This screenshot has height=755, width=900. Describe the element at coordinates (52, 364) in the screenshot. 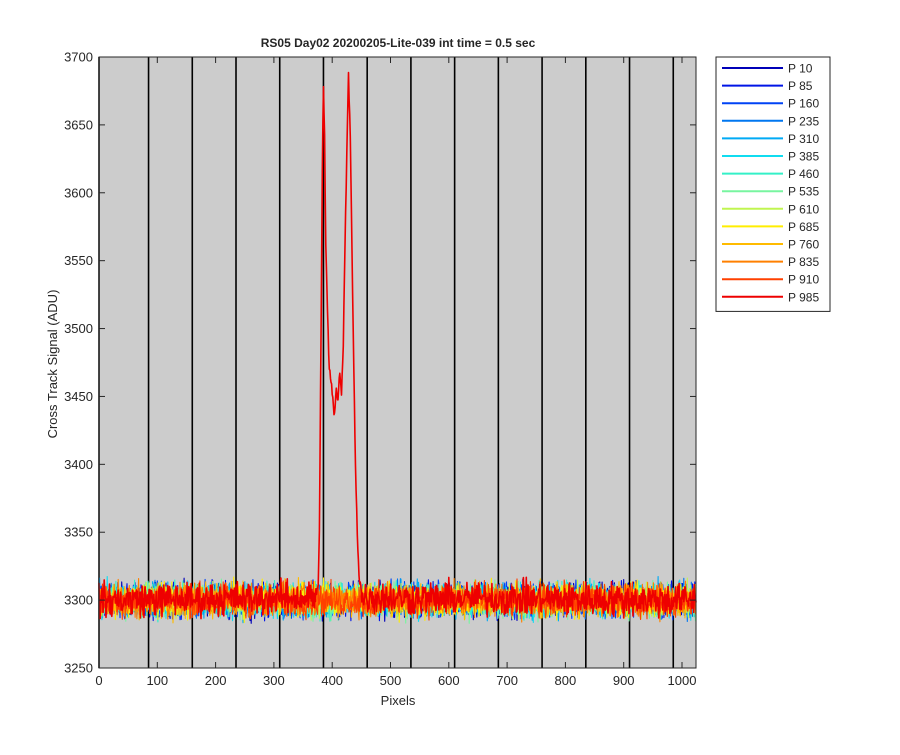

I see `y-axis-label: Cross Track Signal (ADU)` at that location.